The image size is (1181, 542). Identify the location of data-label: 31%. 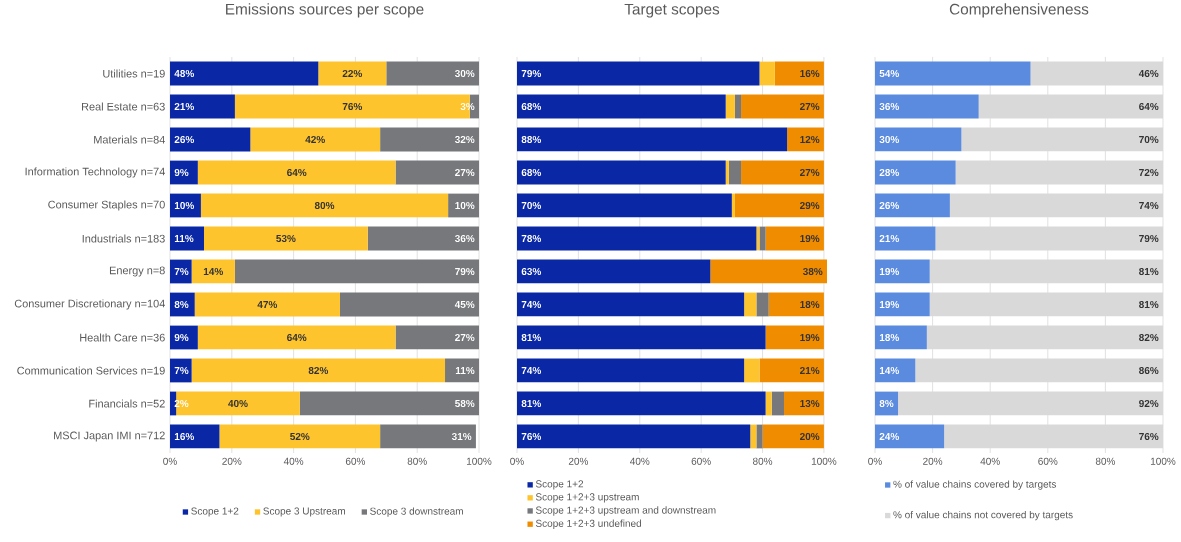
(461, 436).